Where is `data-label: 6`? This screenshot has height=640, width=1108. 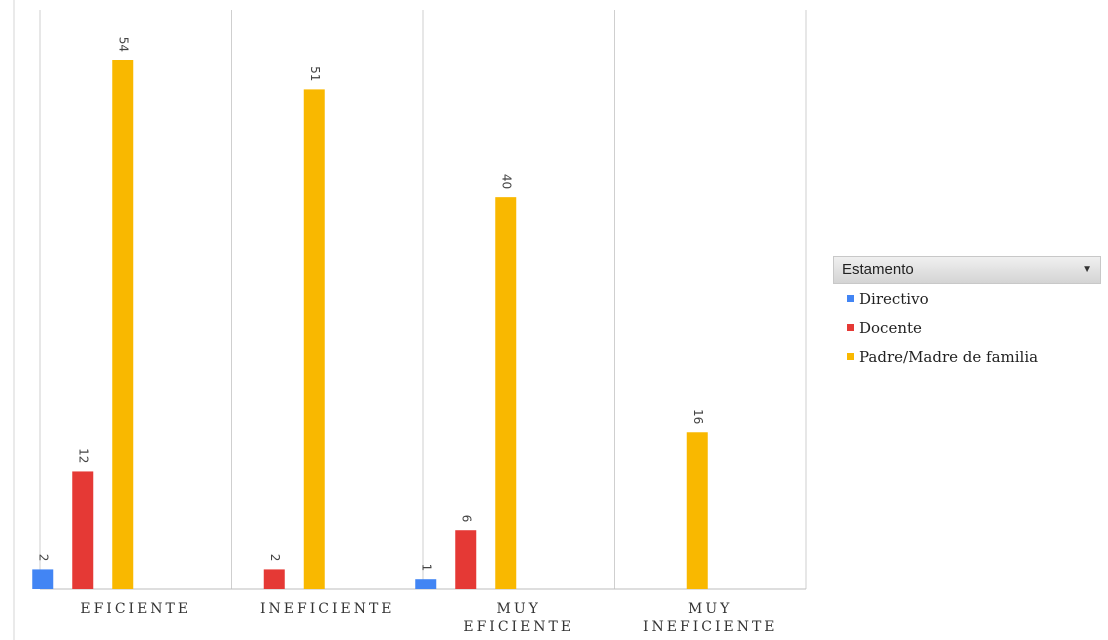
data-label: 6 is located at coordinates (466, 519).